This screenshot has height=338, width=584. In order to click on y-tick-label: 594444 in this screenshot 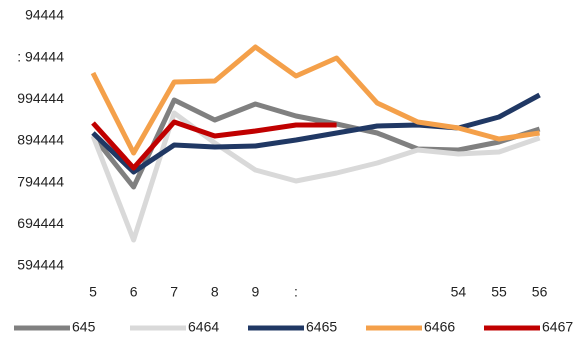, I will do `click(40, 265)`.